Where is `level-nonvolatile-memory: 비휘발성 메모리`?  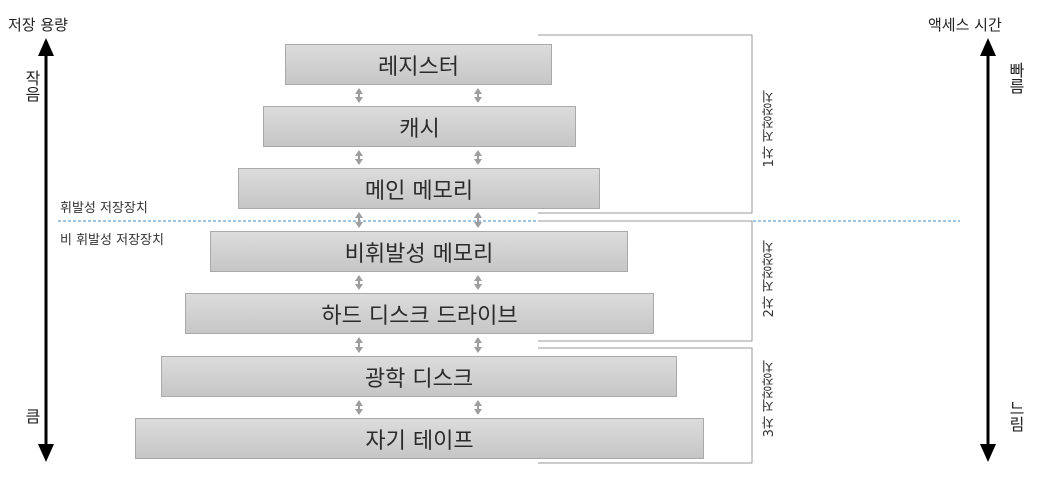 level-nonvolatile-memory: 비휘발성 메모리 is located at coordinates (419, 251).